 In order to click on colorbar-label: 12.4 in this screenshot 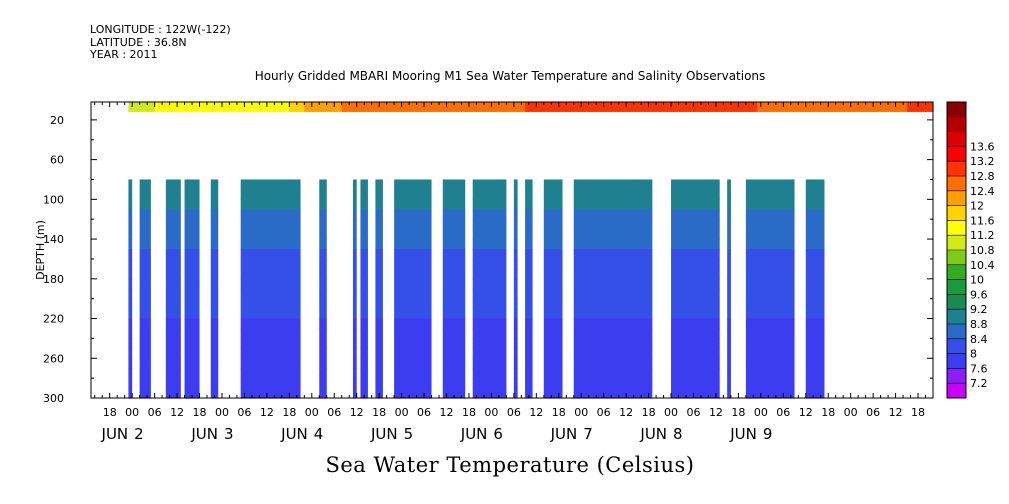, I will do `click(982, 191)`.